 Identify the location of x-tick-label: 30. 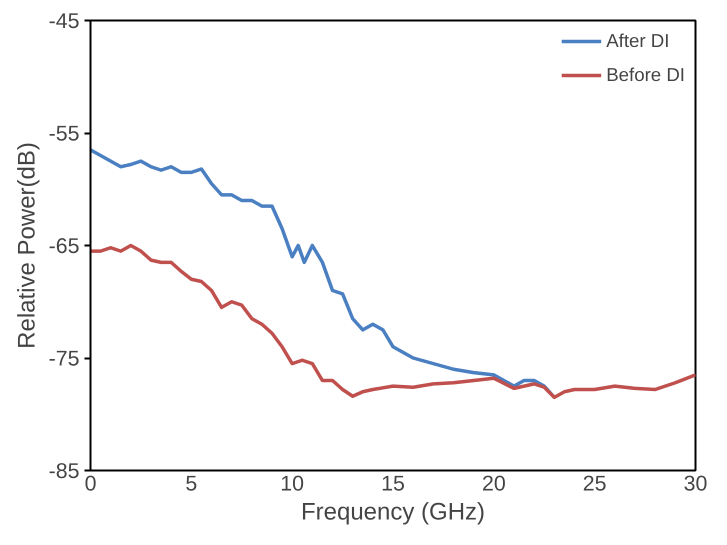
(696, 484).